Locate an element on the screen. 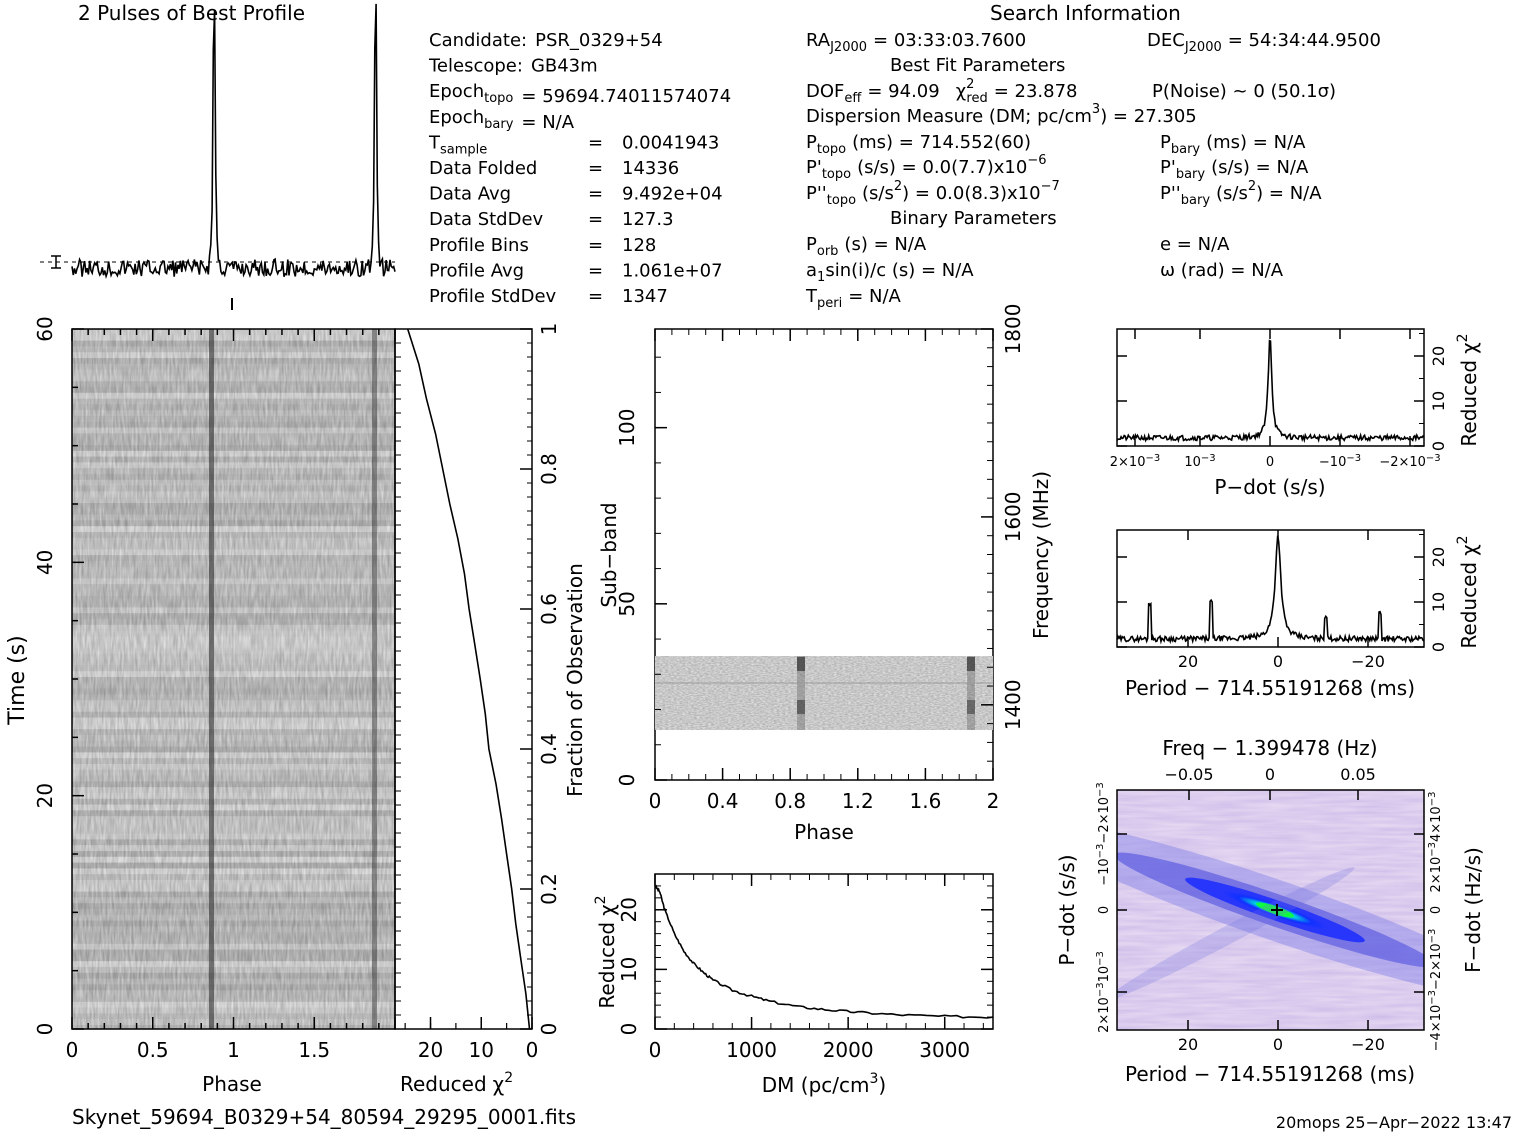 The width and height of the screenshot is (1517, 1133). info-row: Data StdDev is located at coordinates (486, 219).